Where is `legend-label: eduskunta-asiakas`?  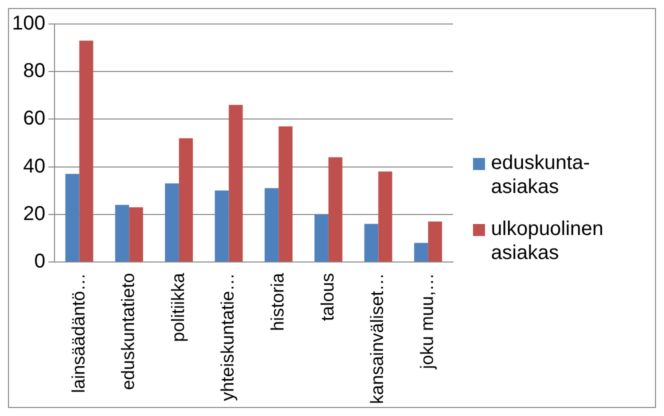
legend-label: eduskunta-asiakas is located at coordinates (541, 175).